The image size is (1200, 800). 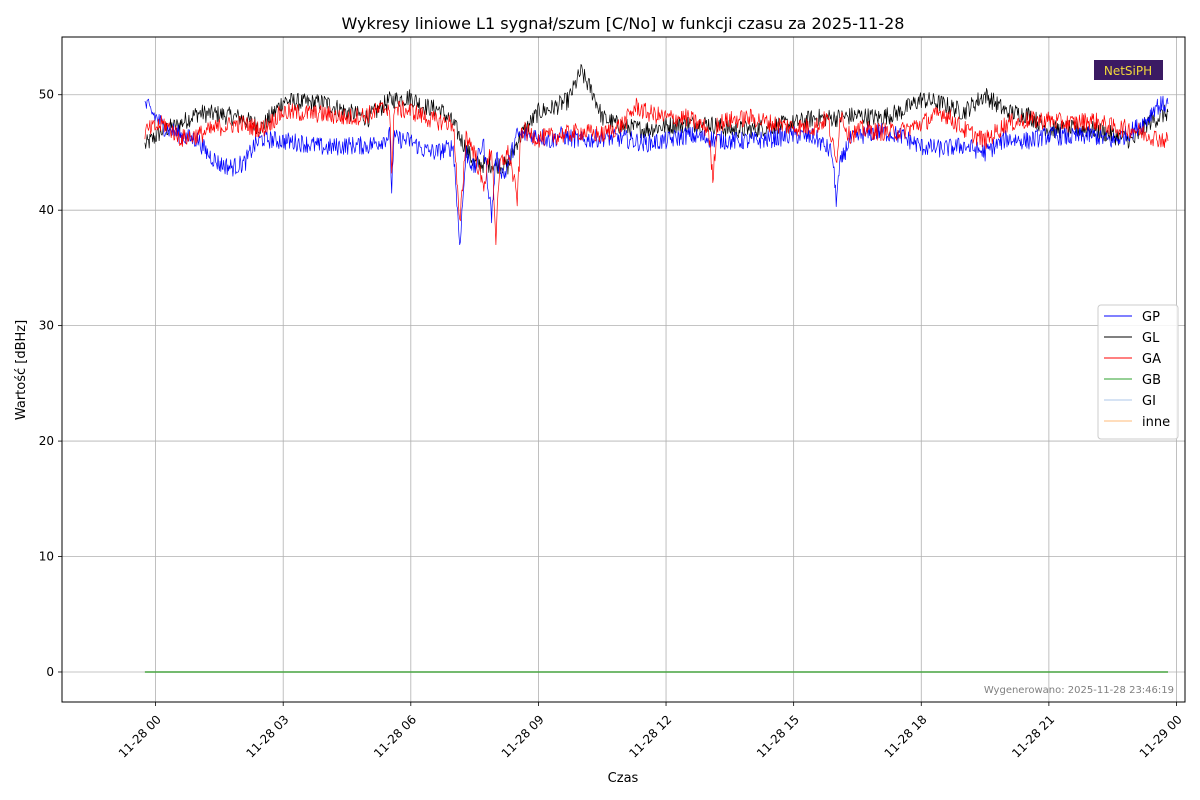 I want to click on logo-background, so click(x=1128, y=70).